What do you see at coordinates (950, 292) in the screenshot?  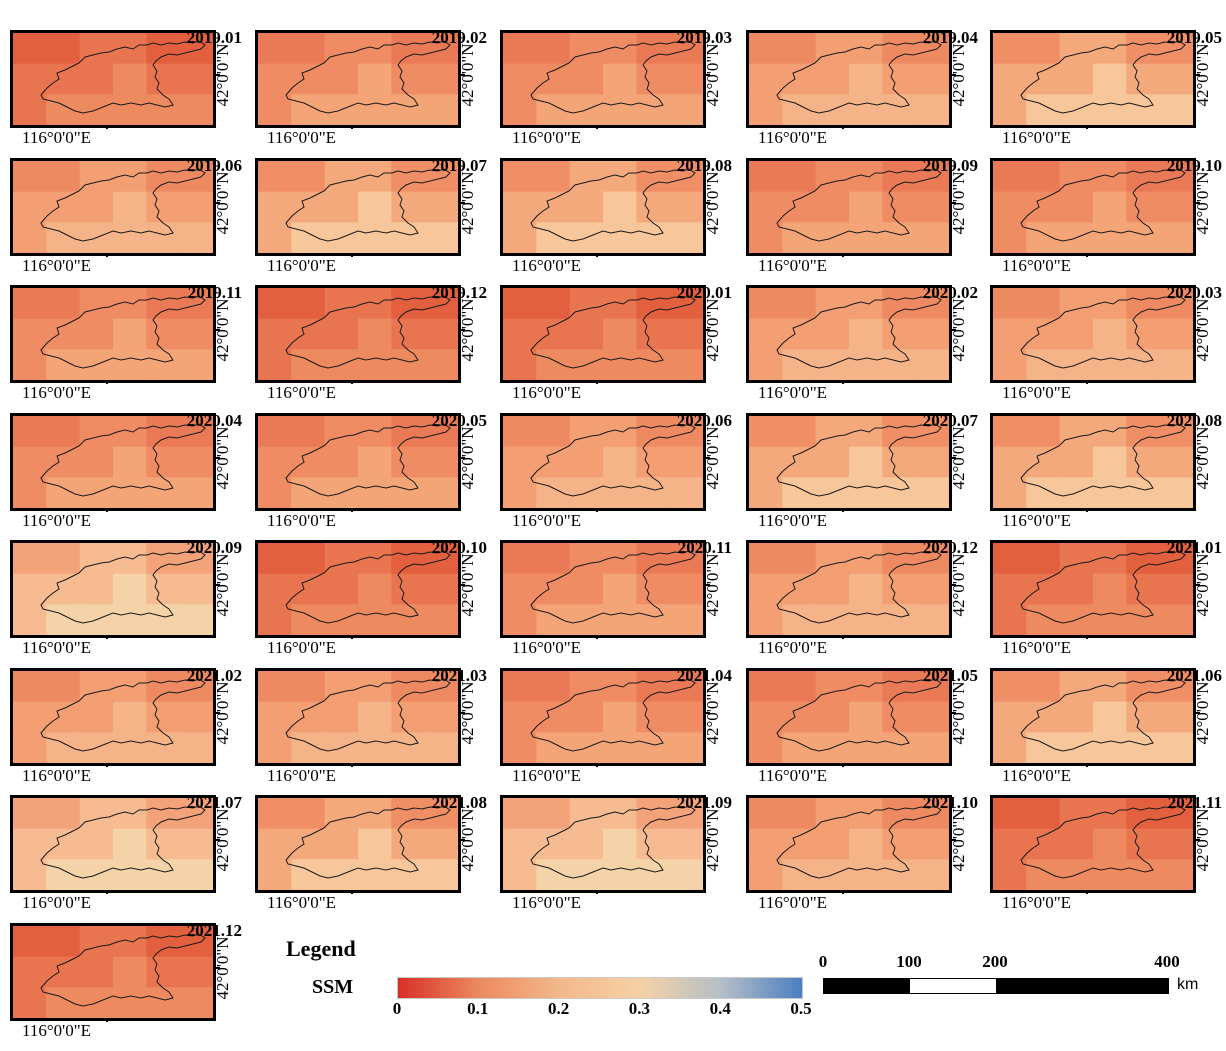 I see `panel-date: 2020.02` at bounding box center [950, 292].